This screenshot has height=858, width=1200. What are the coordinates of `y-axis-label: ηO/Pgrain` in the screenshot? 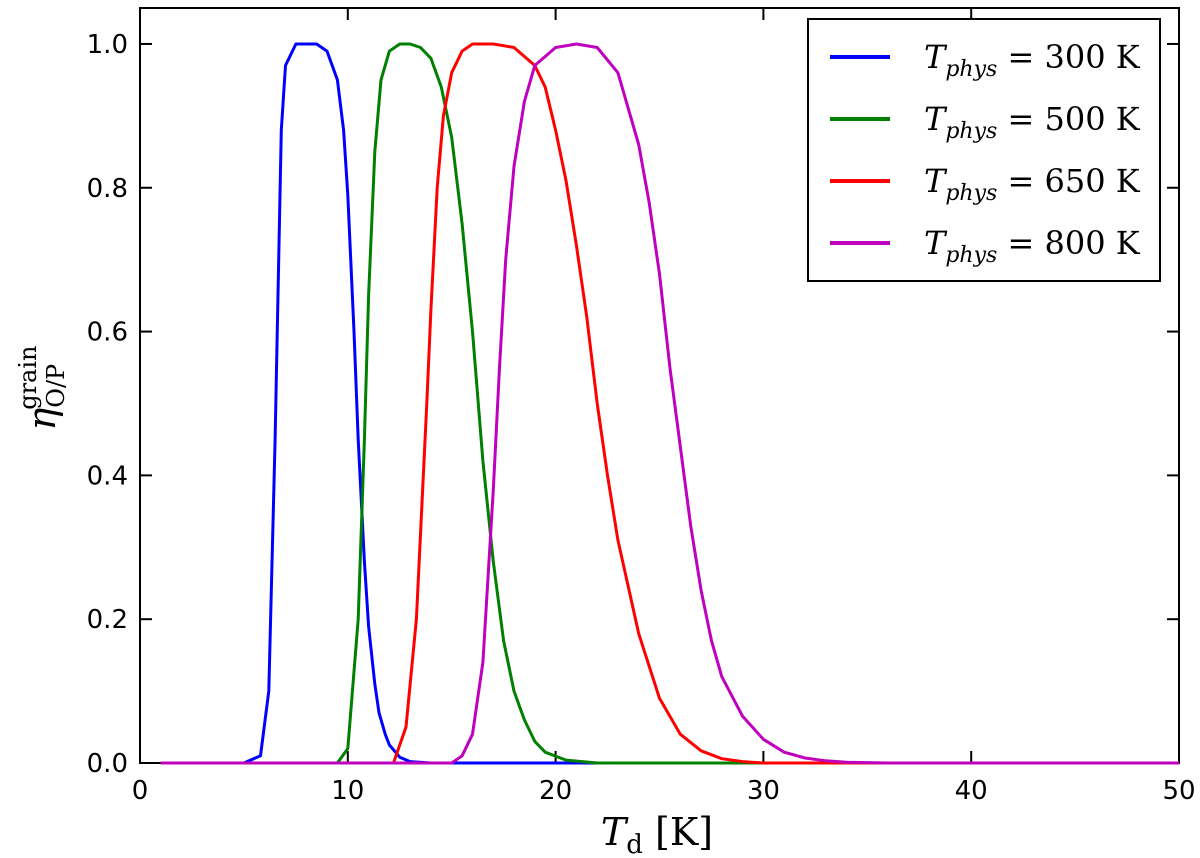 It's located at (42, 388).